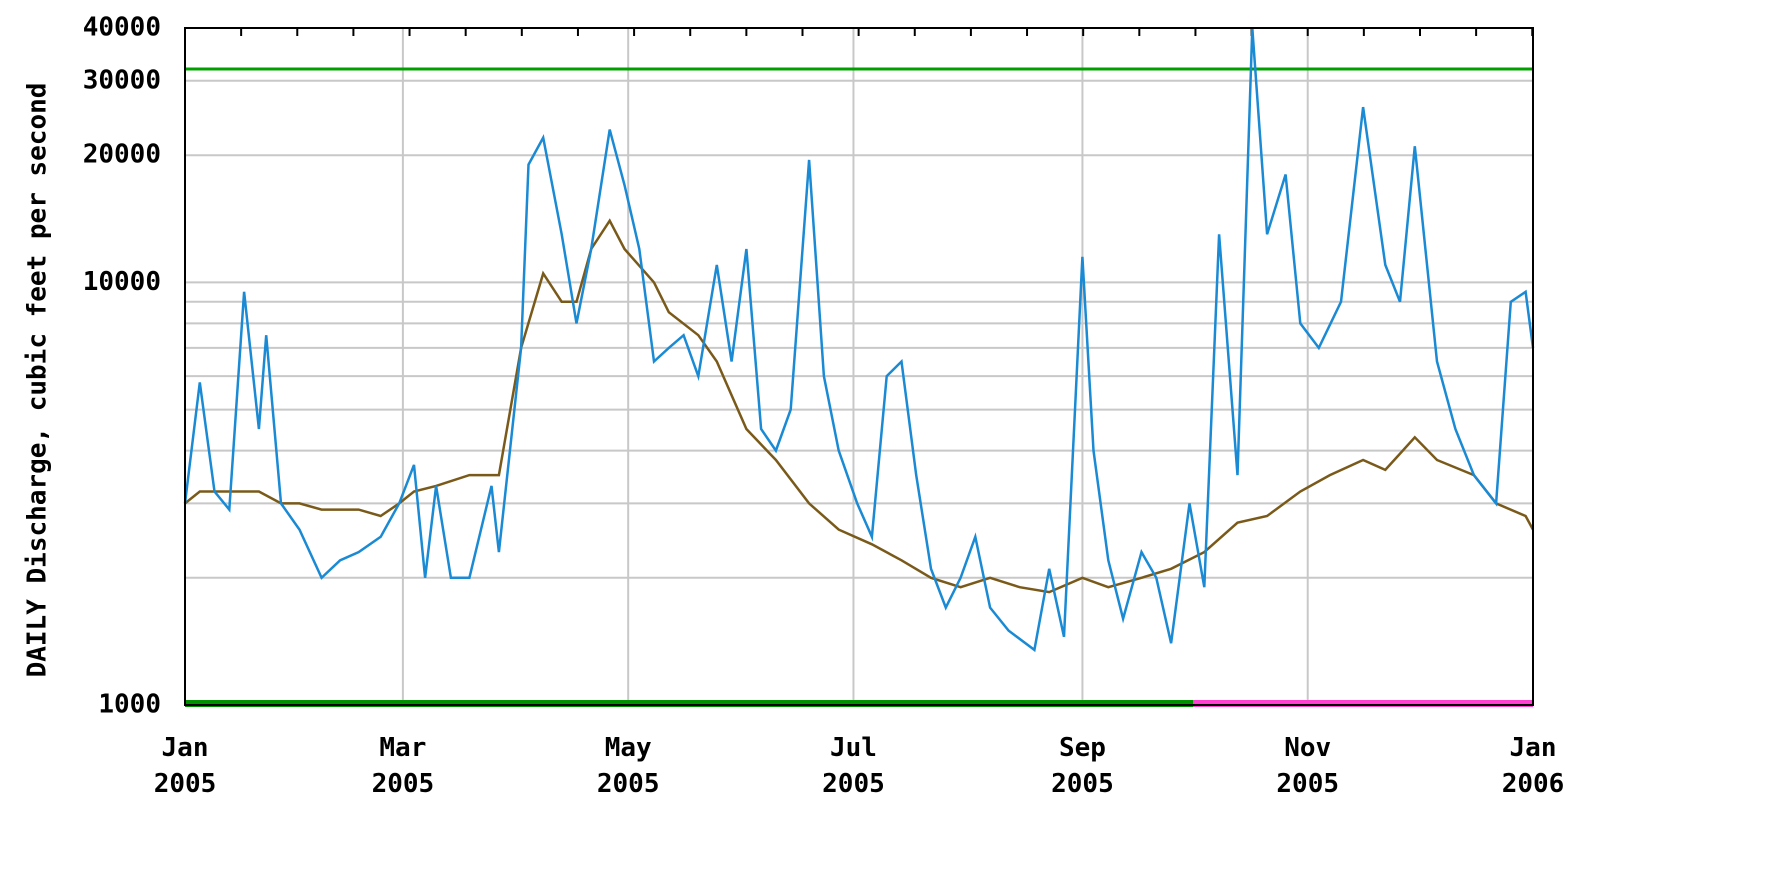  What do you see at coordinates (122, 282) in the screenshot?
I see `y-tick-label: 10000` at bounding box center [122, 282].